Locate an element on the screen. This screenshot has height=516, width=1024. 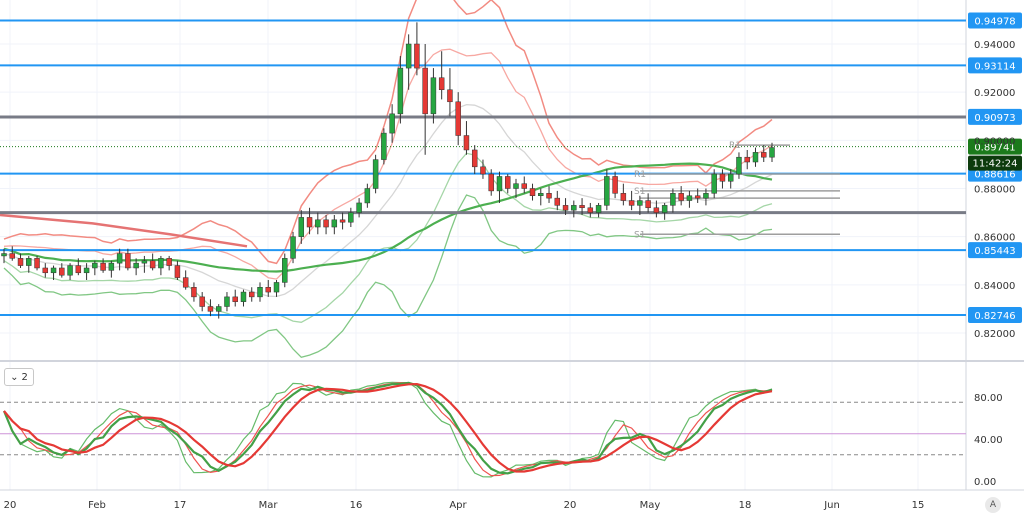
last-price-tag is located at coordinates (995, 146).